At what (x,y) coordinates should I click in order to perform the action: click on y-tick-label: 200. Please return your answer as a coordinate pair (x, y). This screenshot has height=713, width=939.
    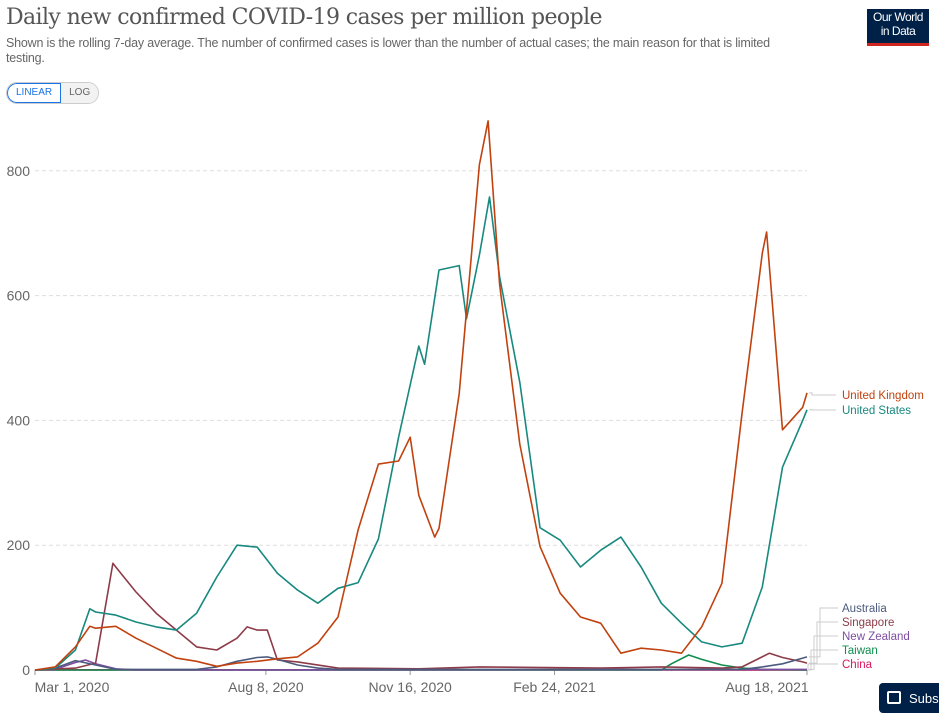
    Looking at the image, I should click on (19, 545).